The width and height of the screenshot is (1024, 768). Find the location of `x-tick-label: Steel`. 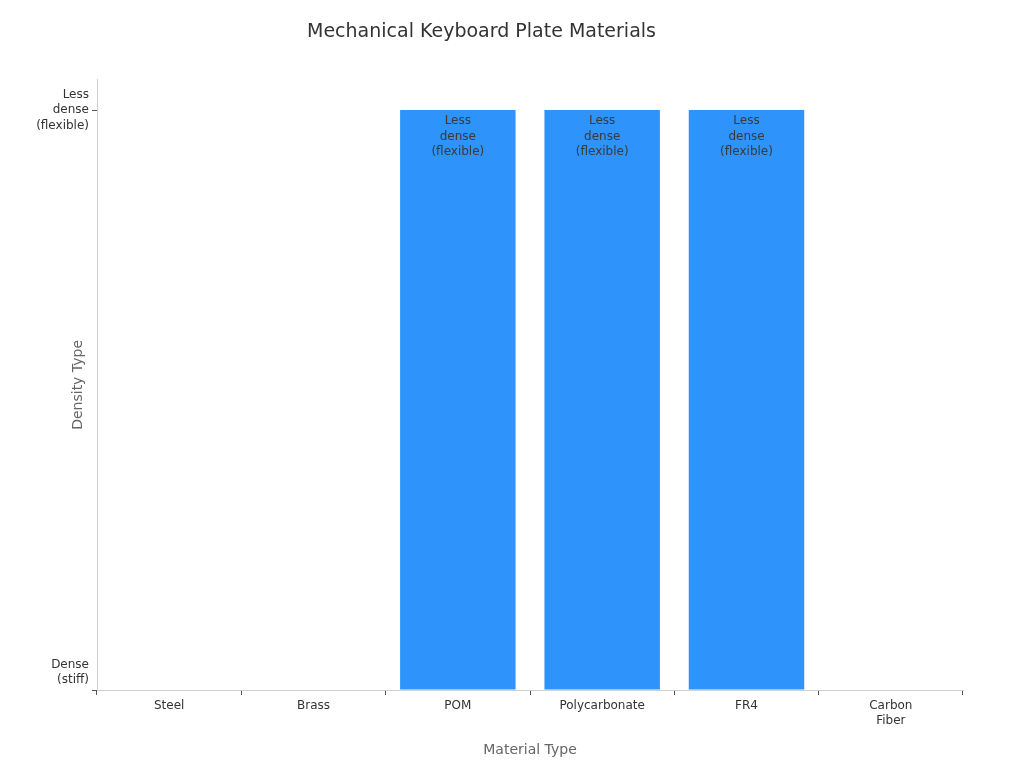

x-tick-label: Steel is located at coordinates (169, 705).